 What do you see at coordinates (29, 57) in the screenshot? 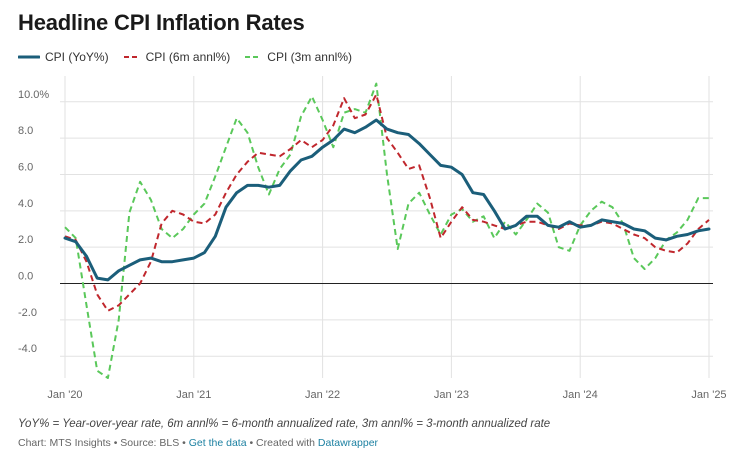
I see `legend-swatch-yoy` at bounding box center [29, 57].